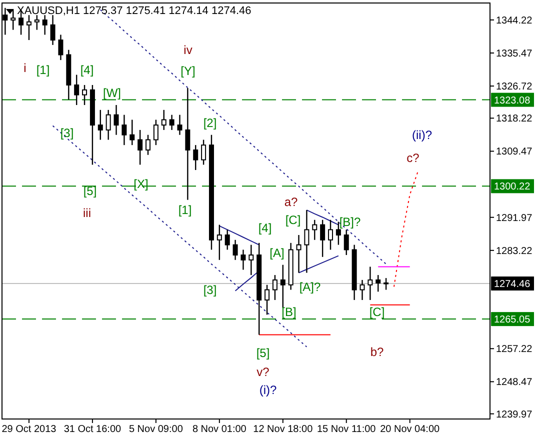  I want to click on annotation: b?, so click(377, 352).